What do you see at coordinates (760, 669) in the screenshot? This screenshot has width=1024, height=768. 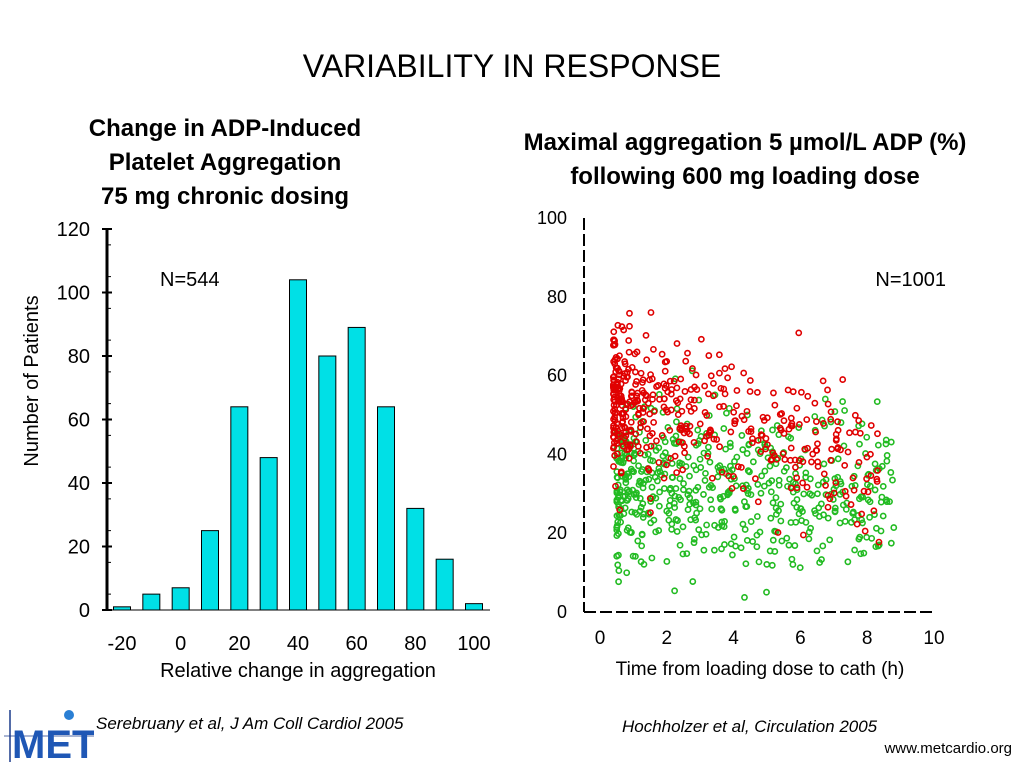 I see `scatter-x-axis-label: Time from loading dose to cath (h)` at bounding box center [760, 669].